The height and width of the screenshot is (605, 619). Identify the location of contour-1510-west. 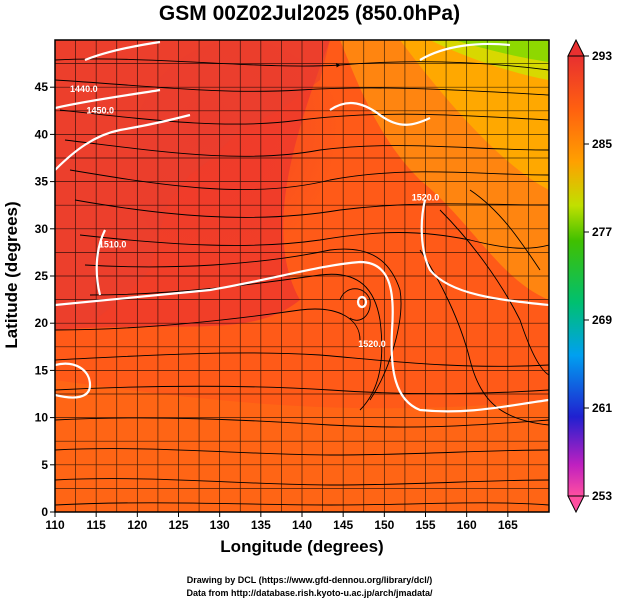
(100, 262).